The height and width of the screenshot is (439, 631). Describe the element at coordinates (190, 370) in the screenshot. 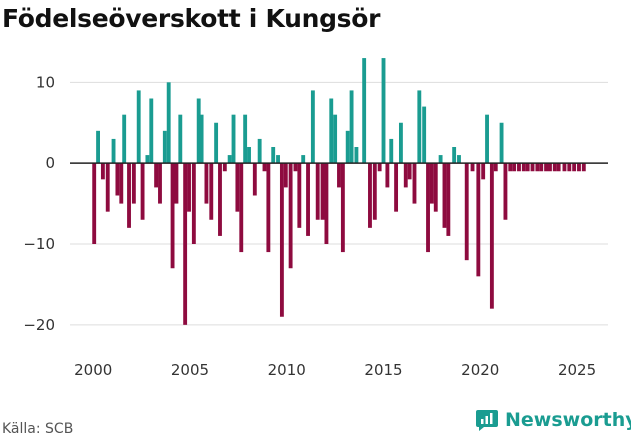

I see `x-tick-label: 2005` at that location.